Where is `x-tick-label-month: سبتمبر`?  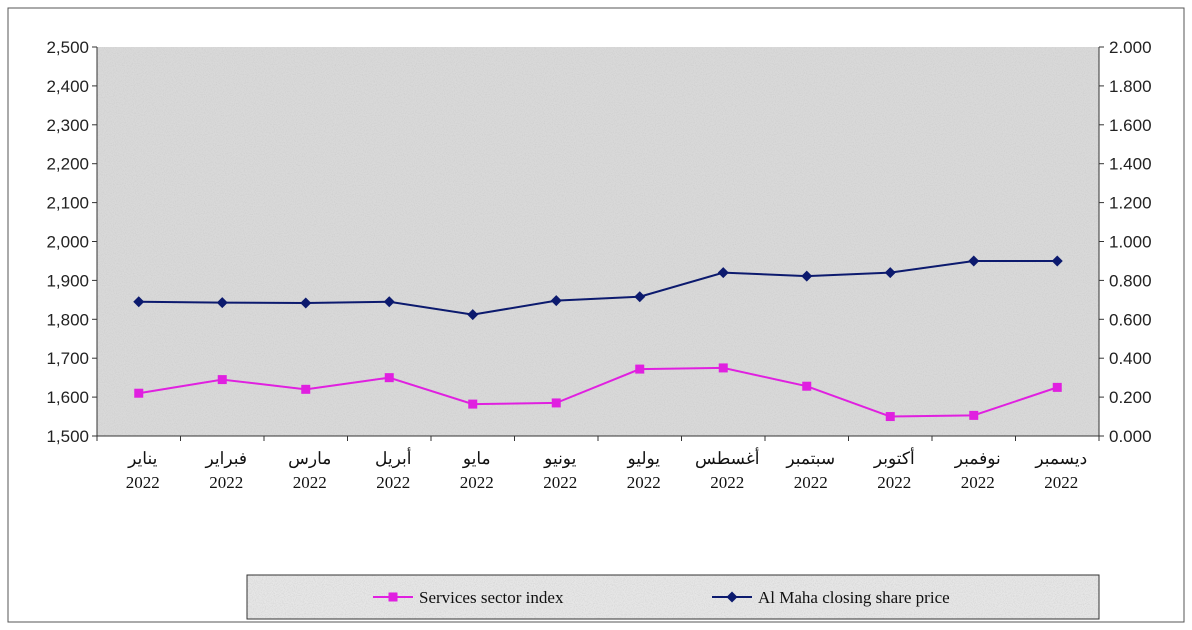 x-tick-label-month: سبتمبر is located at coordinates (810, 459).